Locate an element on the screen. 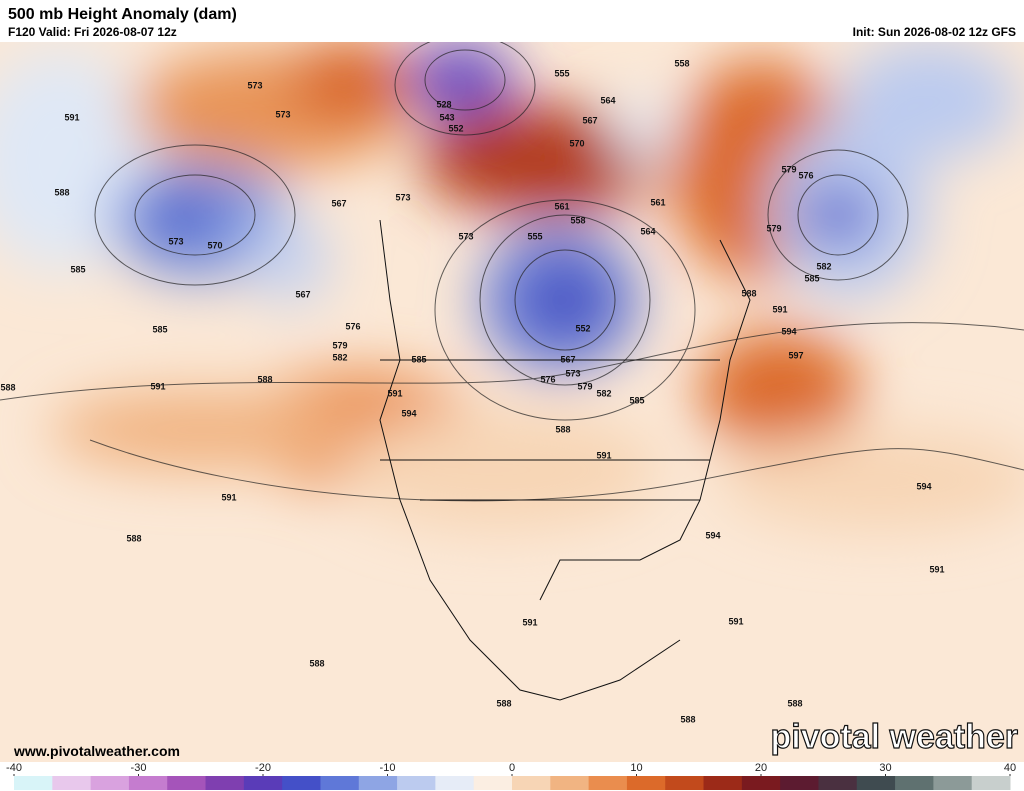 The height and width of the screenshot is (791, 1024). colorbar-tick-label: -30 is located at coordinates (139, 768).